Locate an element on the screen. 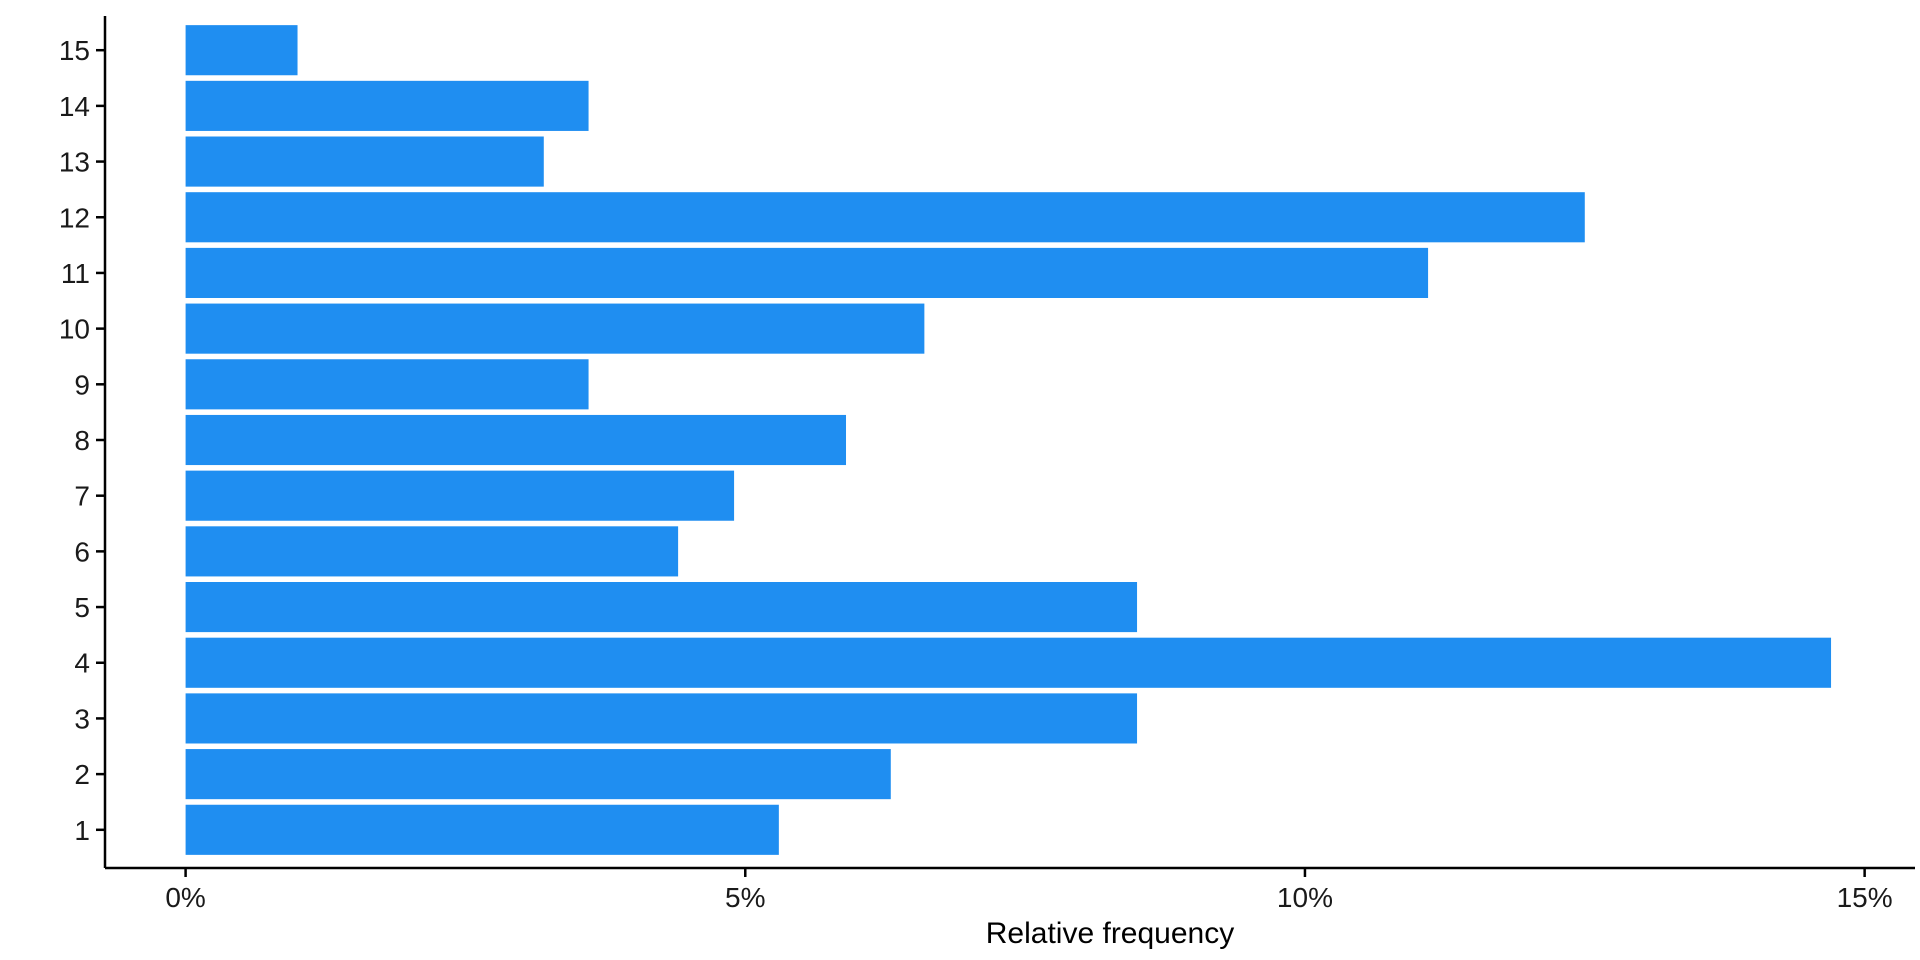 The height and width of the screenshot is (960, 1920). y-tick-label: 15 is located at coordinates (74, 50).